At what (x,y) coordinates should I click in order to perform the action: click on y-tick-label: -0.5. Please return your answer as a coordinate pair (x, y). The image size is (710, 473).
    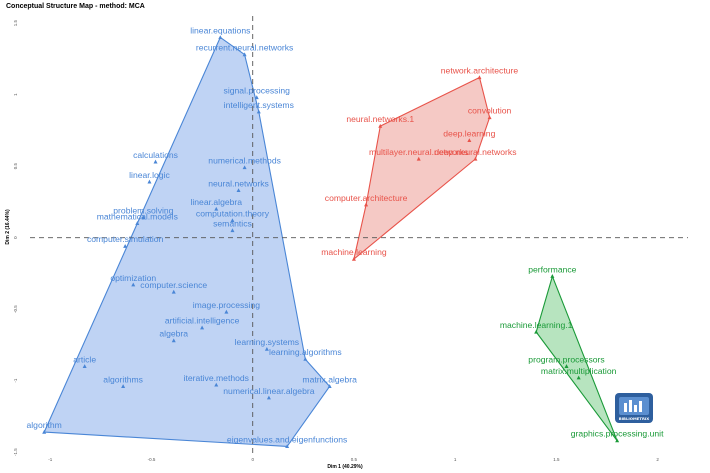
    Looking at the image, I should click on (15, 309).